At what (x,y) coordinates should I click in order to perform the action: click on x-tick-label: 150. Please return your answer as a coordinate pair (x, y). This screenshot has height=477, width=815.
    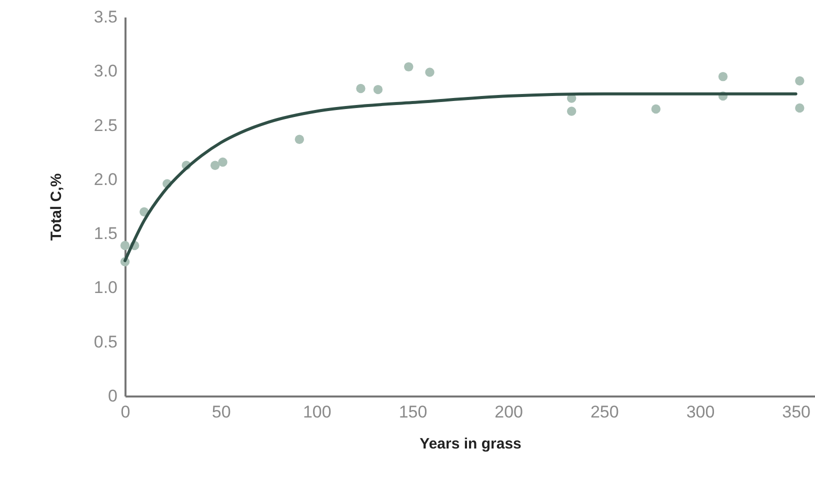
    Looking at the image, I should click on (413, 412).